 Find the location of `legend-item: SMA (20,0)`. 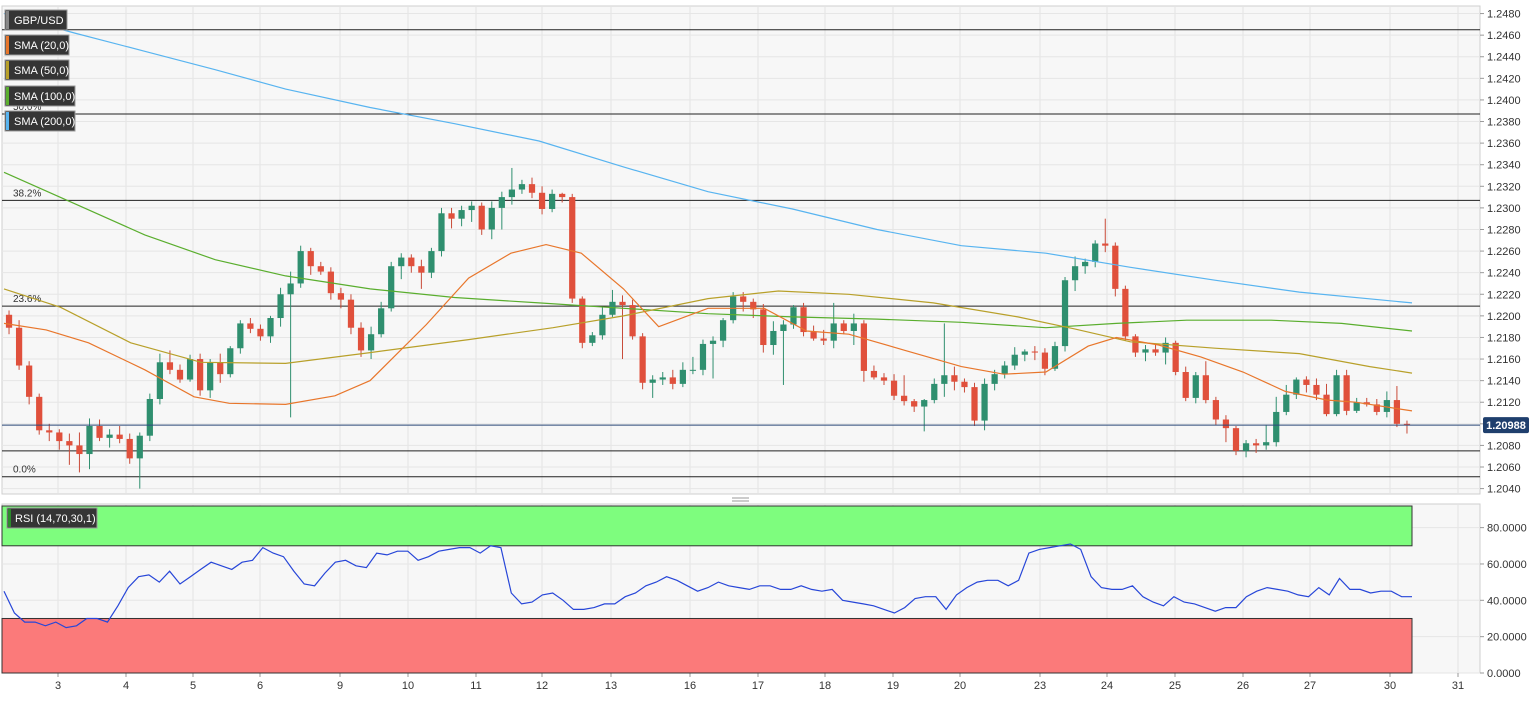

legend-item: SMA (20,0) is located at coordinates (37, 45).